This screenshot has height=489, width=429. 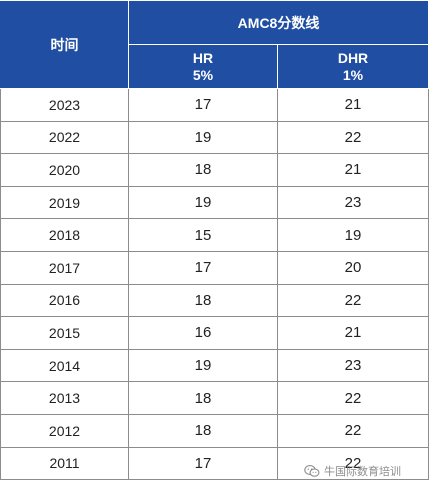 What do you see at coordinates (64, 430) in the screenshot?
I see `year-cell: 2012` at bounding box center [64, 430].